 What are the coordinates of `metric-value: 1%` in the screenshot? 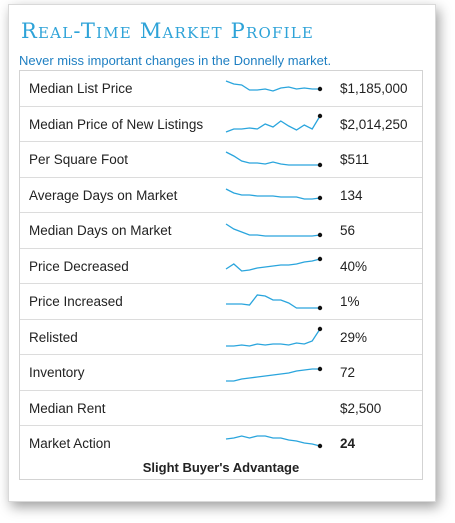 It's located at (350, 301).